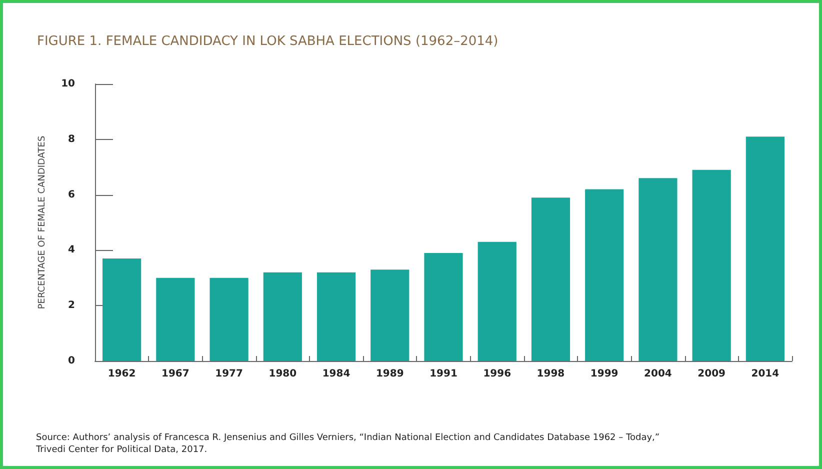 Image resolution: width=822 pixels, height=469 pixels. I want to click on x-tick-label: 1991, so click(444, 374).